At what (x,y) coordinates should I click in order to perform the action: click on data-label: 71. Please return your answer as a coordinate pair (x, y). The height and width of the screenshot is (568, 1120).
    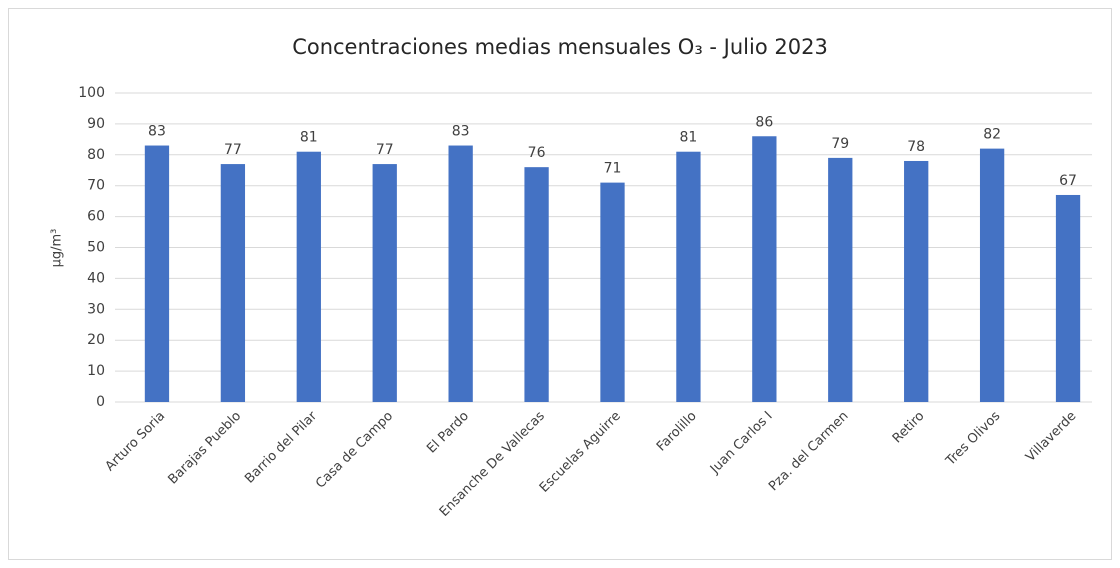
    Looking at the image, I should click on (613, 169).